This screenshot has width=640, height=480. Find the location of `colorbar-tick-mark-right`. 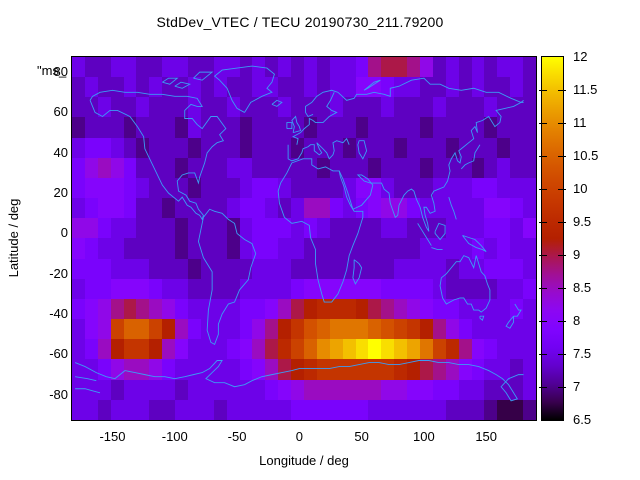

colorbar-tick-mark-right is located at coordinates (562, 156).